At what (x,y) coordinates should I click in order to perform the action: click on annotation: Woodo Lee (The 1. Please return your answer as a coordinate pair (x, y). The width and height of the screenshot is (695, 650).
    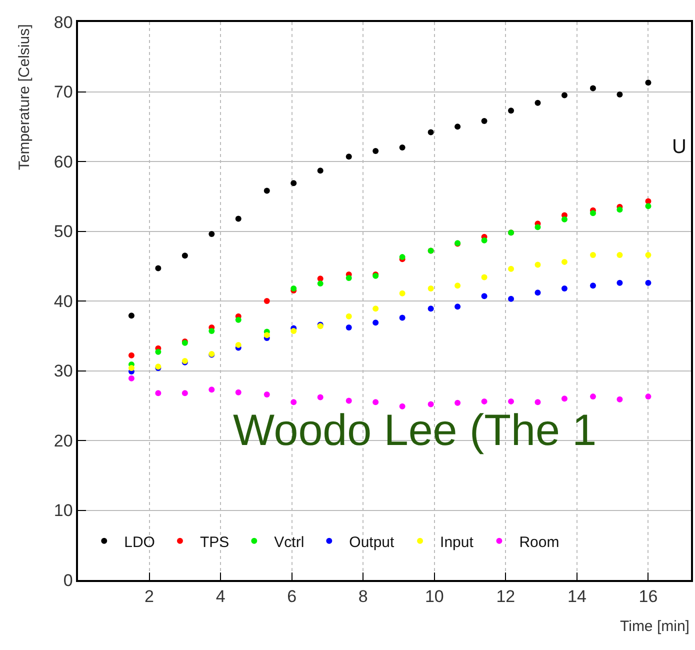
    Looking at the image, I should click on (415, 430).